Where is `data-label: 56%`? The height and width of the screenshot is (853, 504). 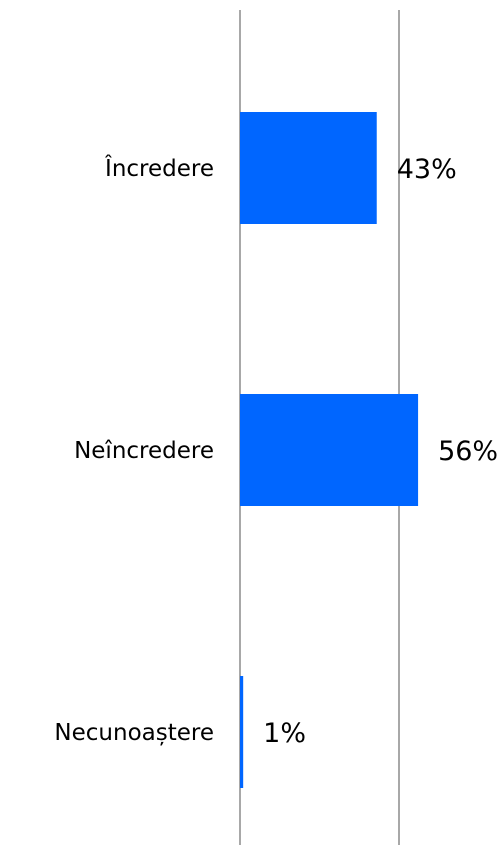
data-label: 56% is located at coordinates (468, 451).